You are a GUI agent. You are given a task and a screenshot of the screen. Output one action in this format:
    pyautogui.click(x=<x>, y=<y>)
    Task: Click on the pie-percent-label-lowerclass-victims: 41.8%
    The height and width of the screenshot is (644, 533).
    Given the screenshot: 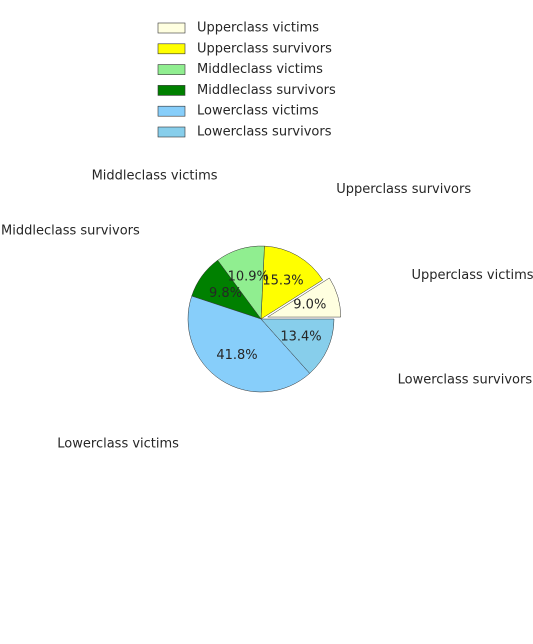 What is the action you would take?
    pyautogui.click(x=236, y=355)
    